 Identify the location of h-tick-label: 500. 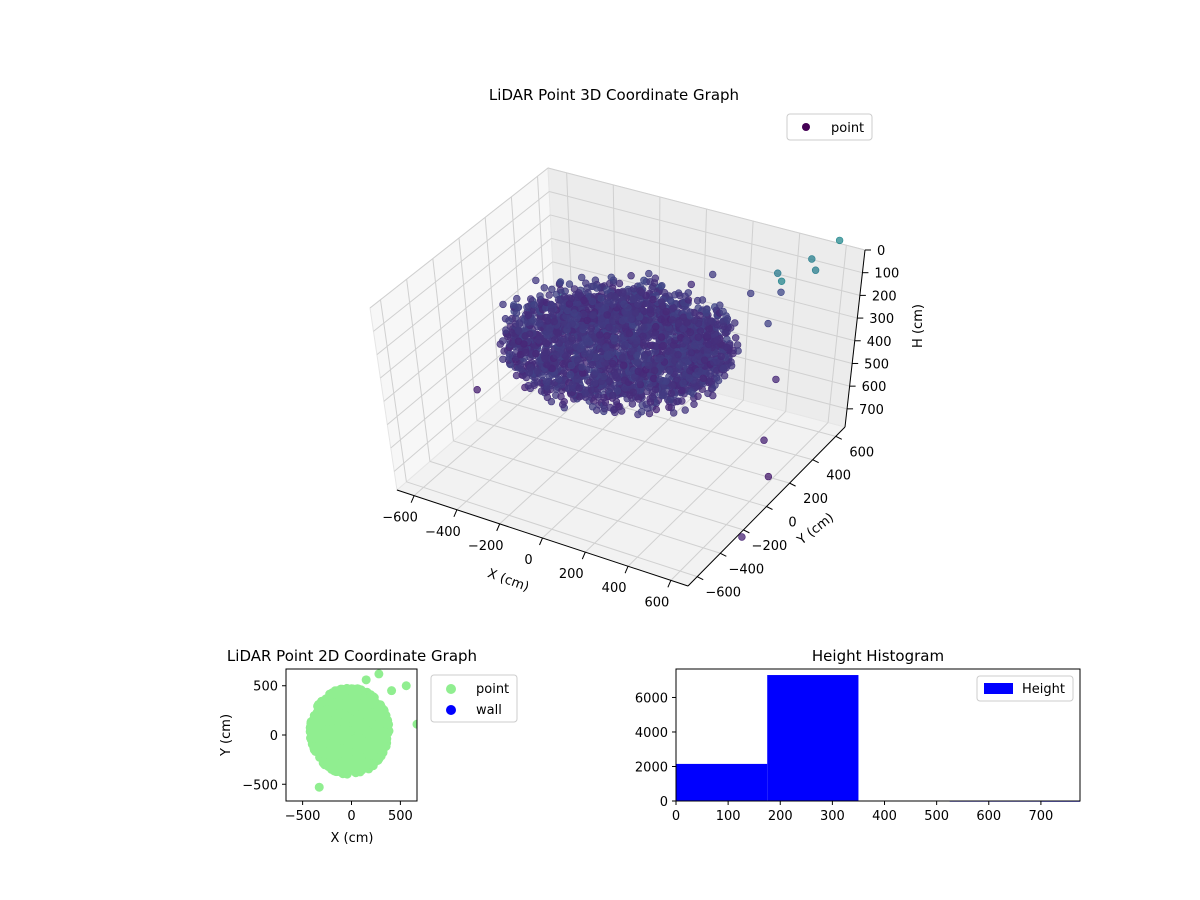
(876, 364).